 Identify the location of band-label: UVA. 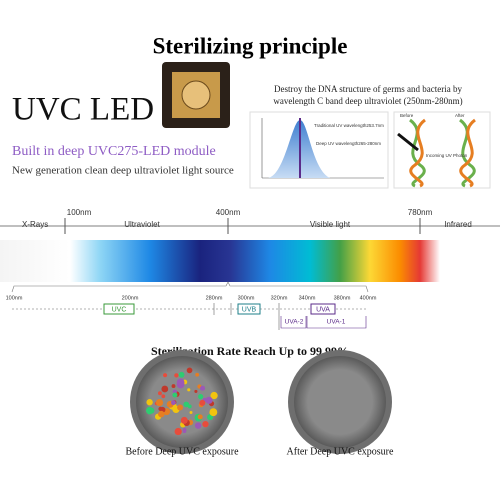
(323, 309).